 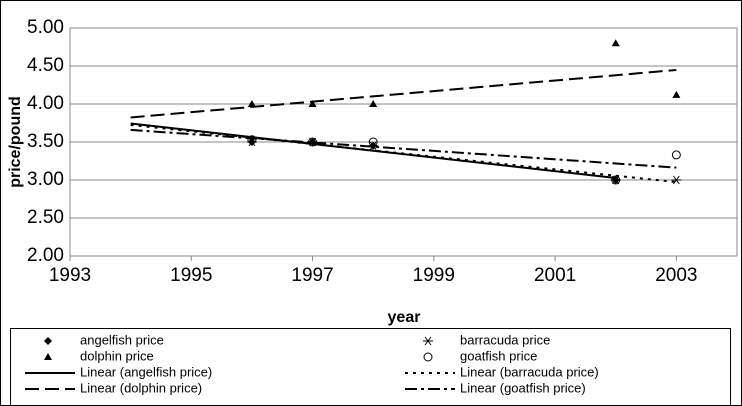 I want to click on y-axis-label: price/pound, so click(x=15, y=142).